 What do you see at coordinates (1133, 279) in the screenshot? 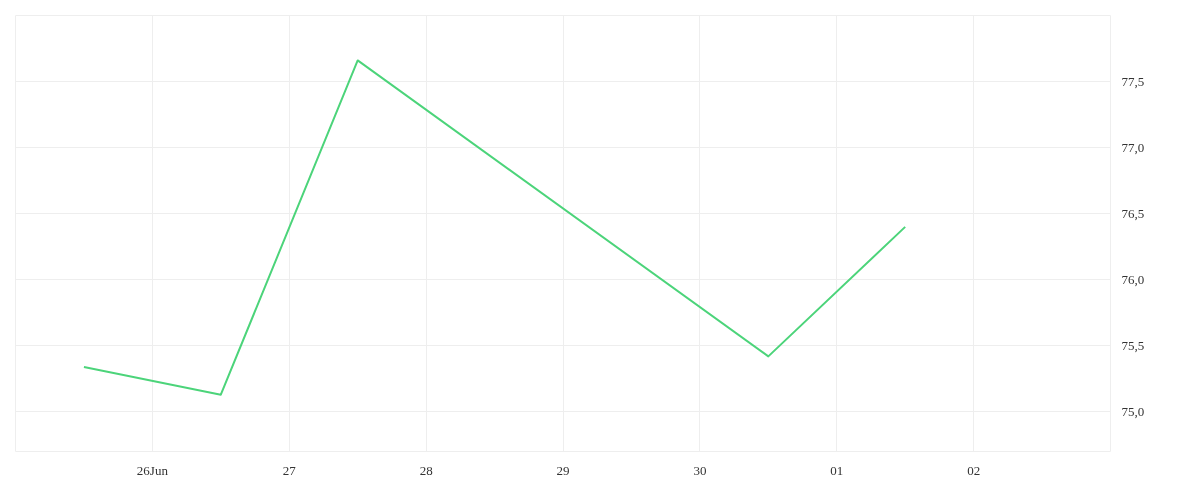
I see `y-tick-label: 76,0` at bounding box center [1133, 279].